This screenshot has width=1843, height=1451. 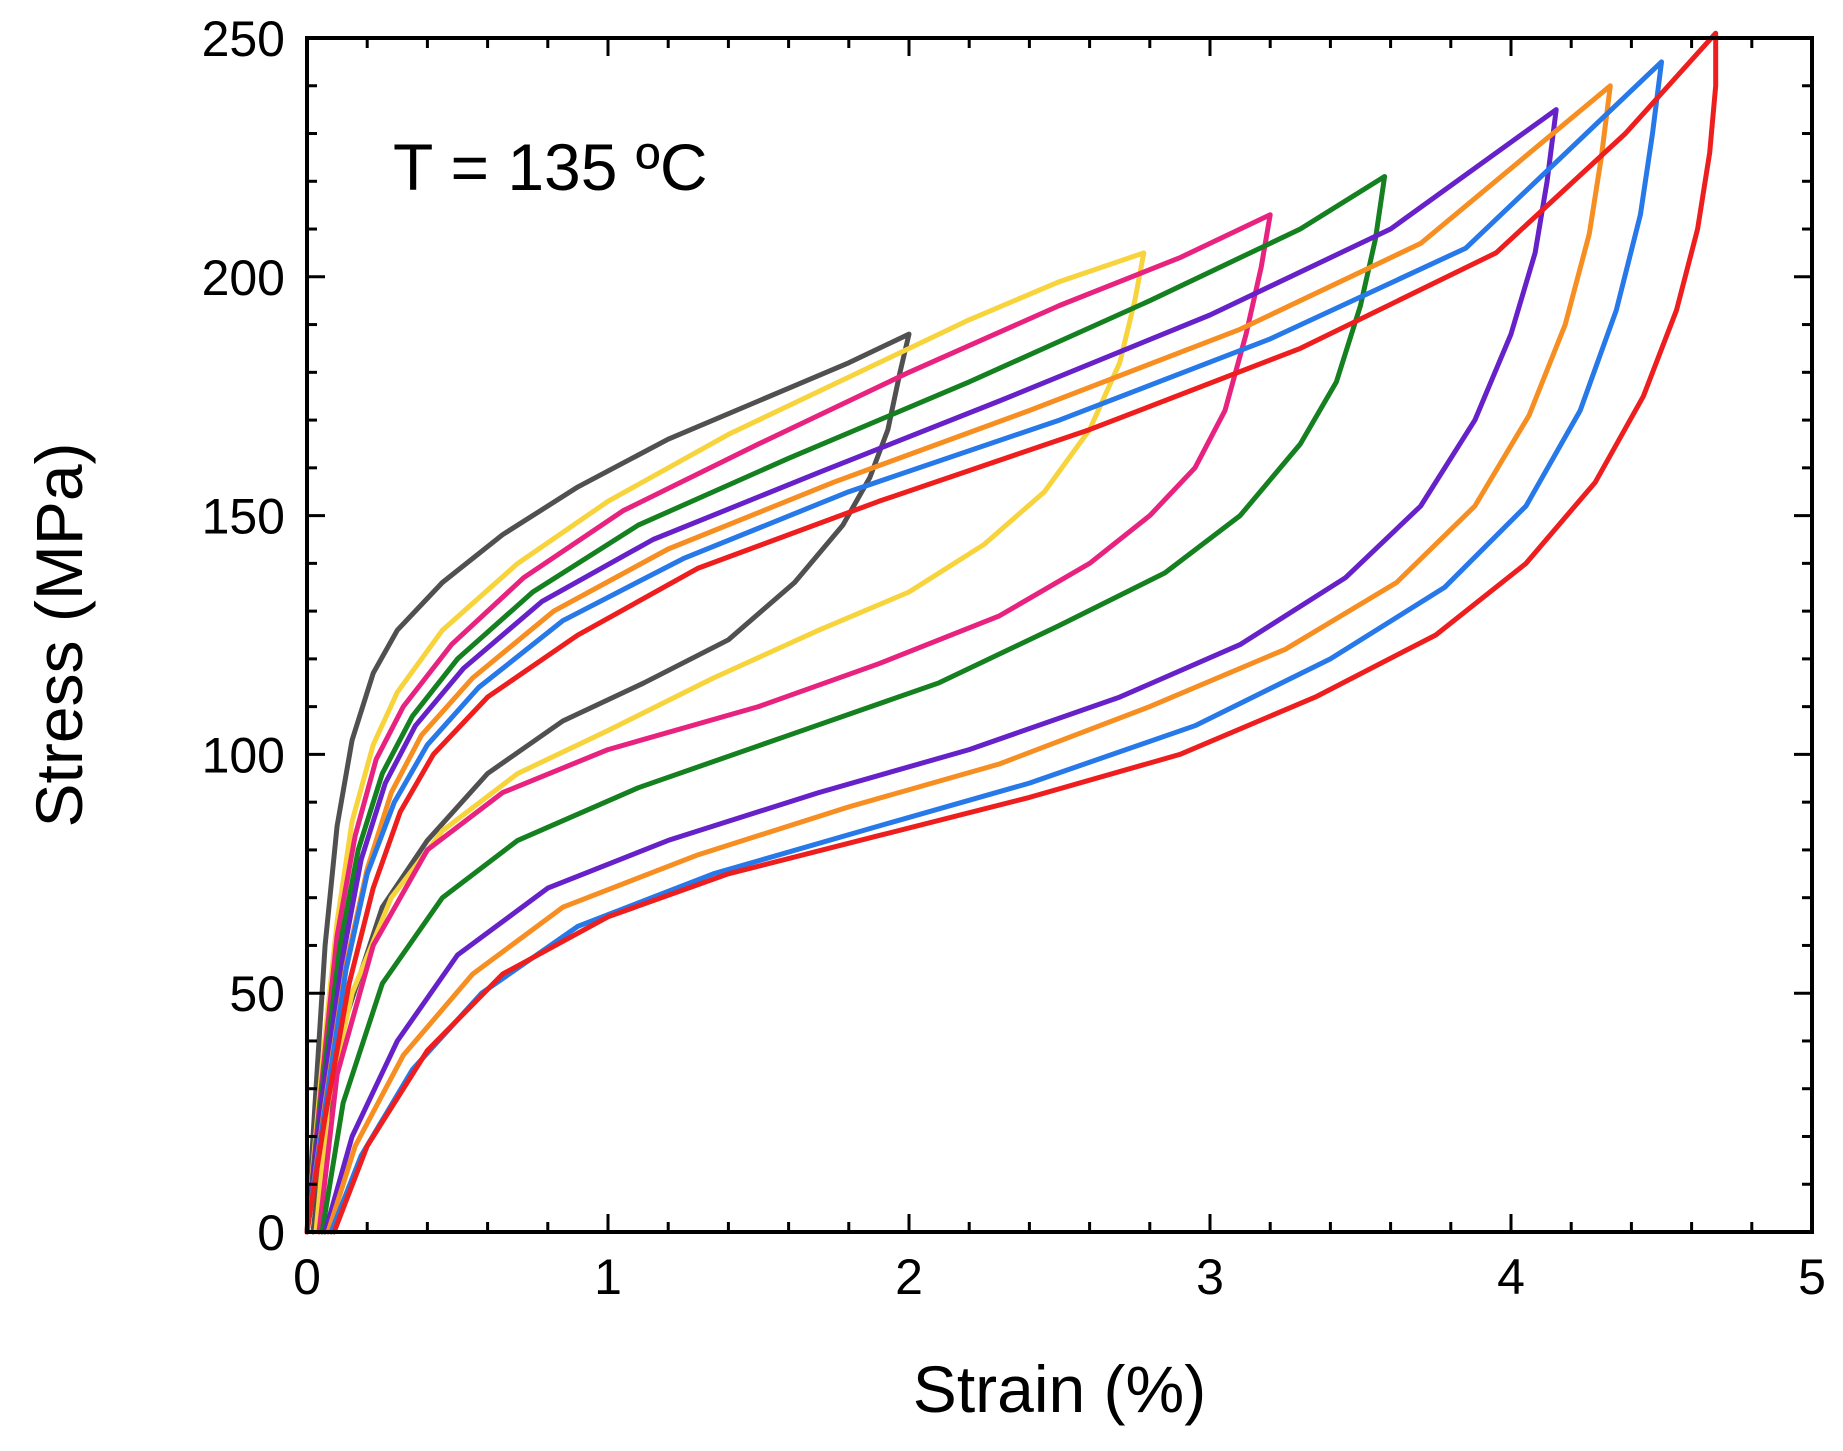 What do you see at coordinates (1210, 1277) in the screenshot?
I see `x-tick-label: 3` at bounding box center [1210, 1277].